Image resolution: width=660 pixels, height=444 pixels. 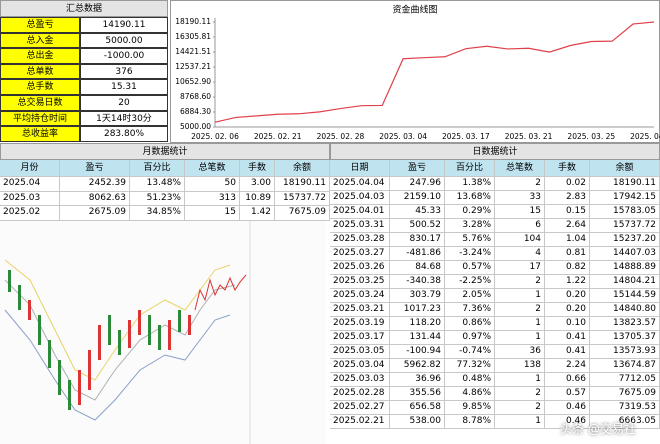 I want to click on day-cell: -0.74%, so click(x=470, y=352).